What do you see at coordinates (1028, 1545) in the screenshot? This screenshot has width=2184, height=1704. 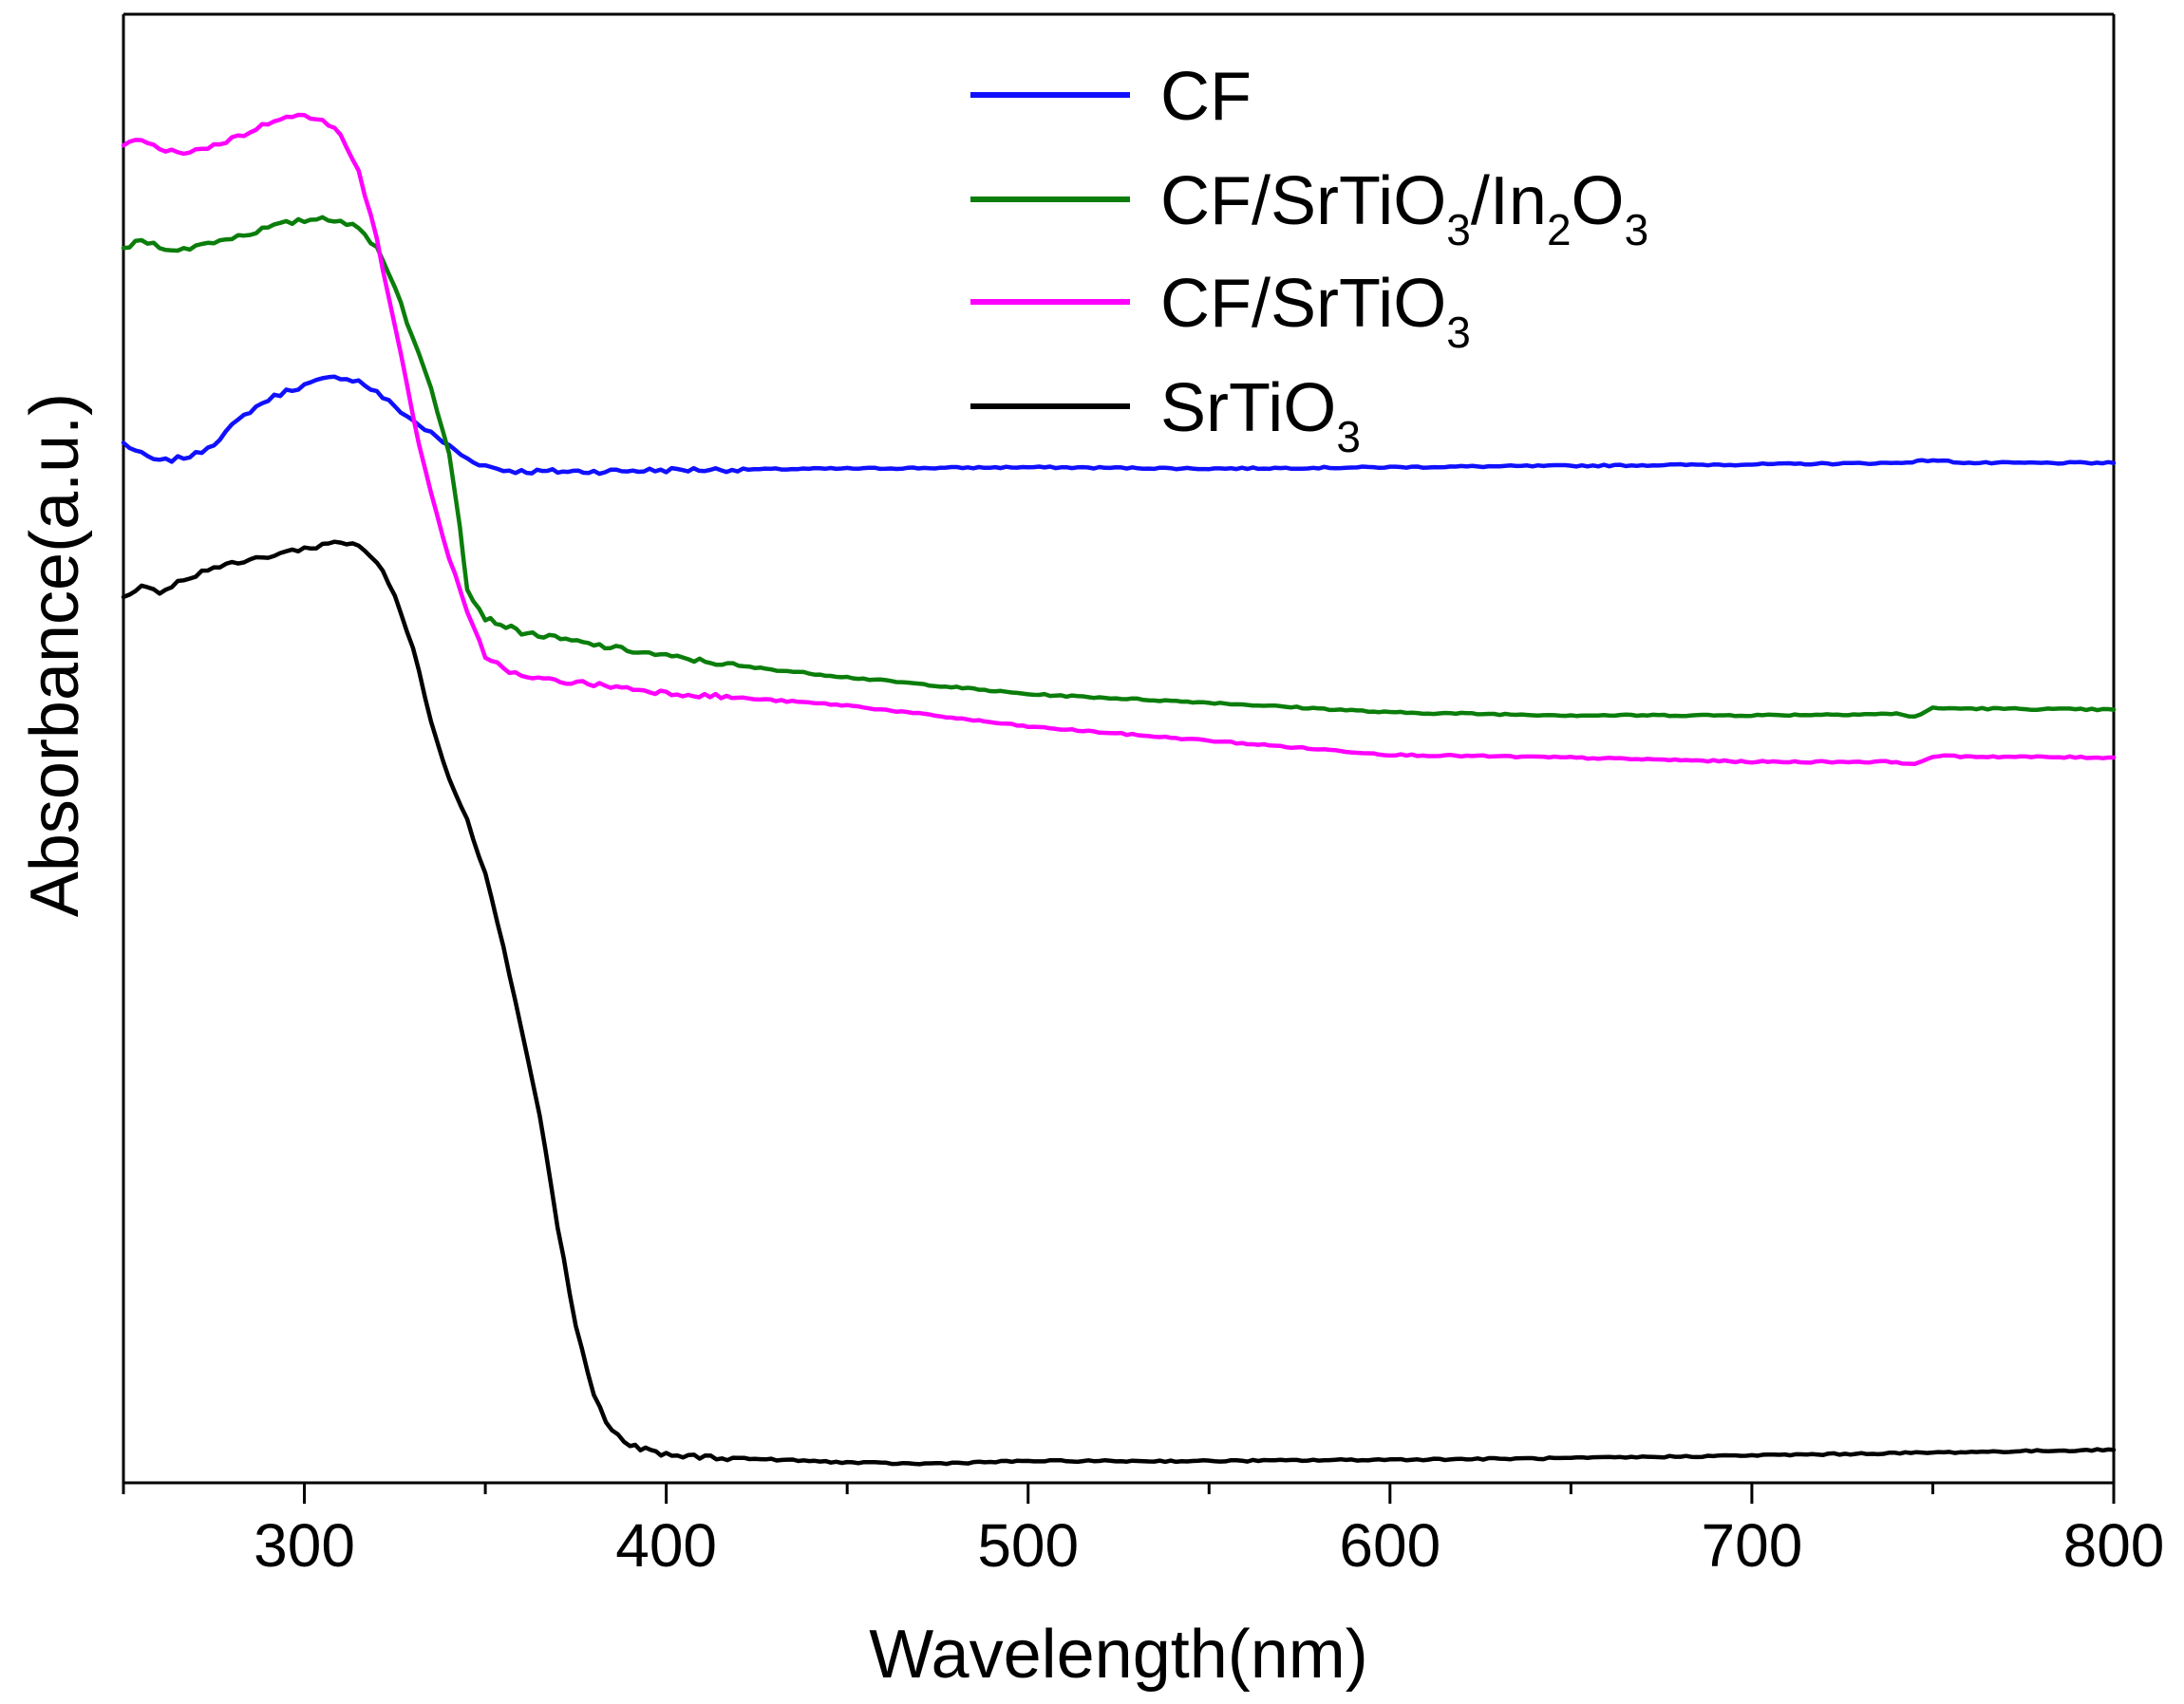 I see `x-tick-label: 500` at bounding box center [1028, 1545].